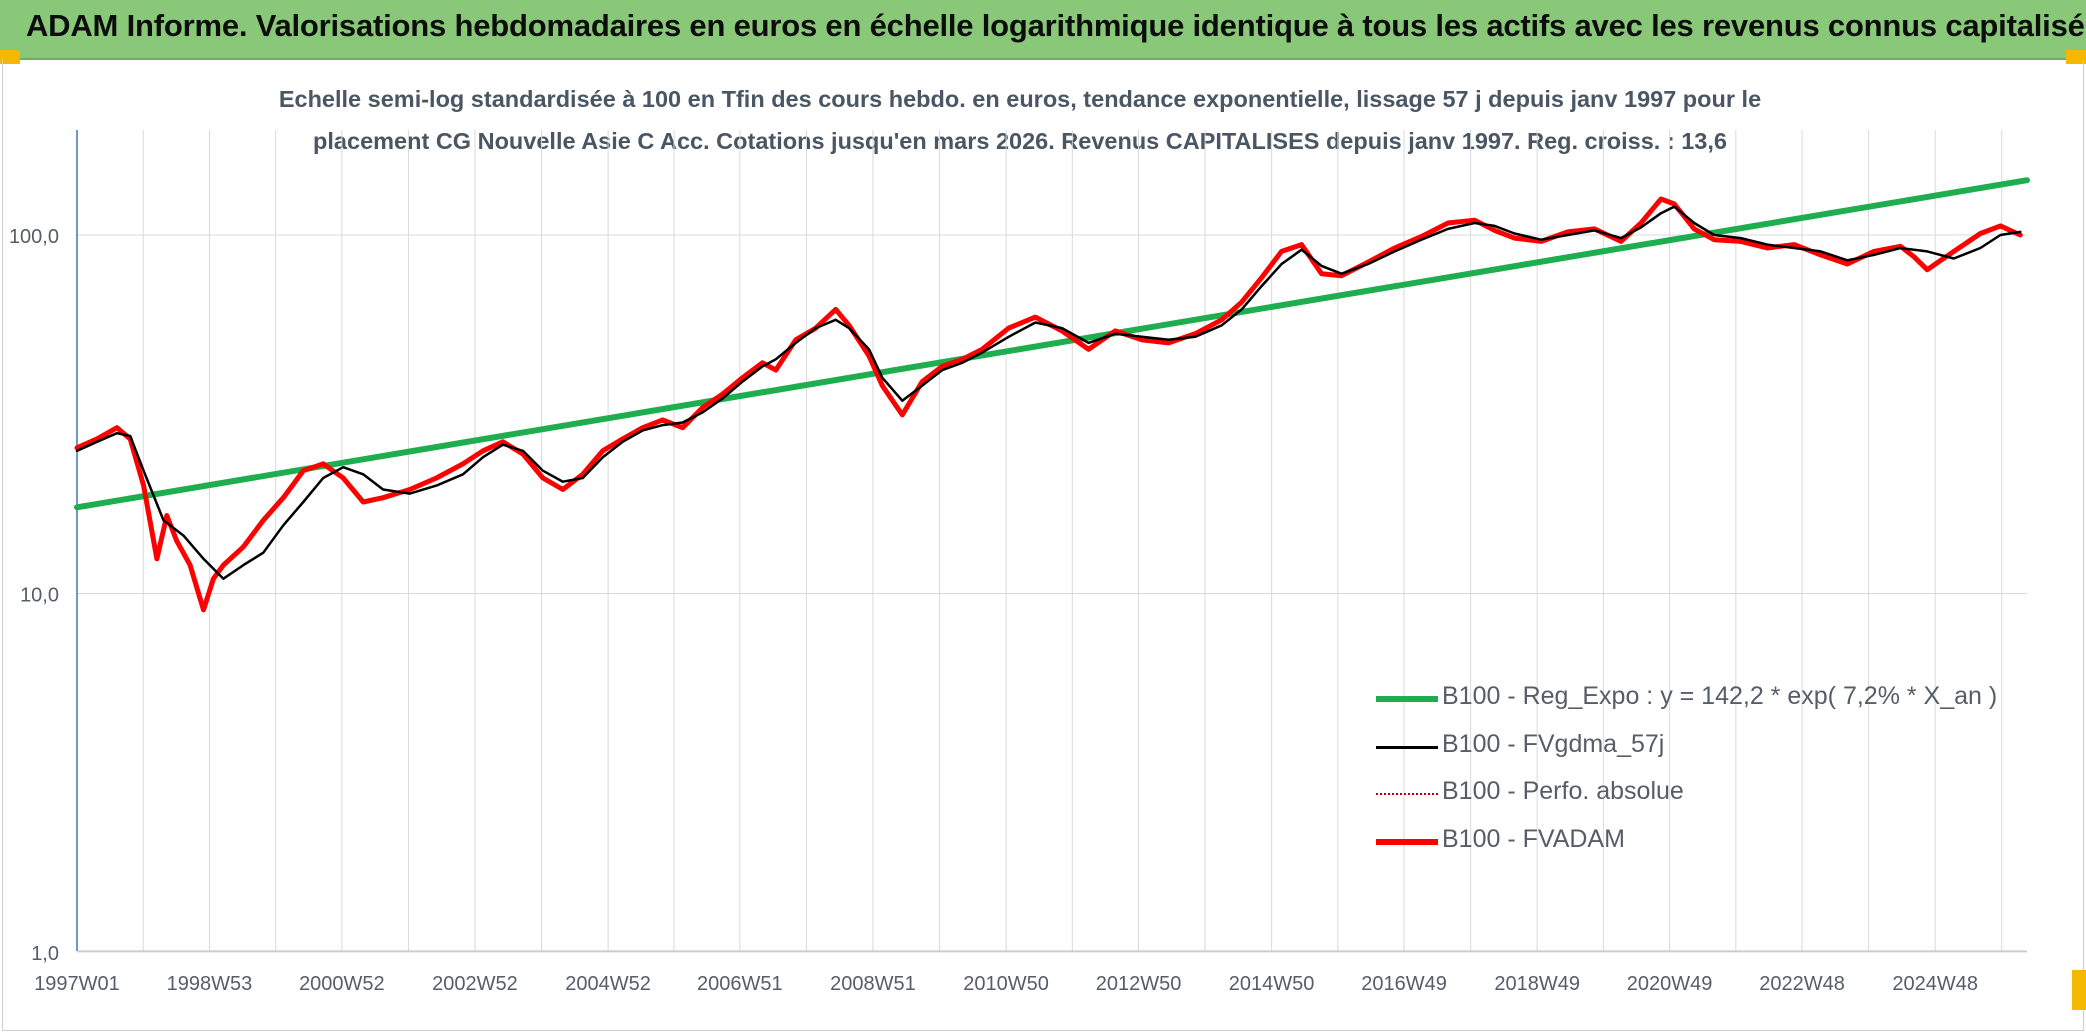 The image size is (2086, 1033). I want to click on x-tick-label-2: 2000W52, so click(342, 984).